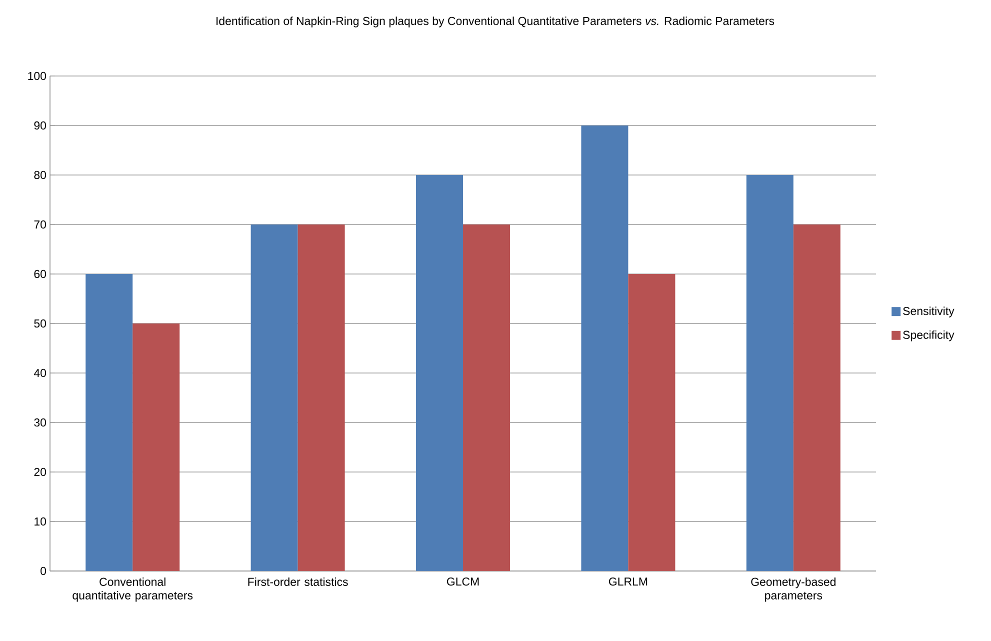 This screenshot has width=991, height=641. What do you see at coordinates (628, 582) in the screenshot?
I see `x-tick-label: GLRLM` at bounding box center [628, 582].